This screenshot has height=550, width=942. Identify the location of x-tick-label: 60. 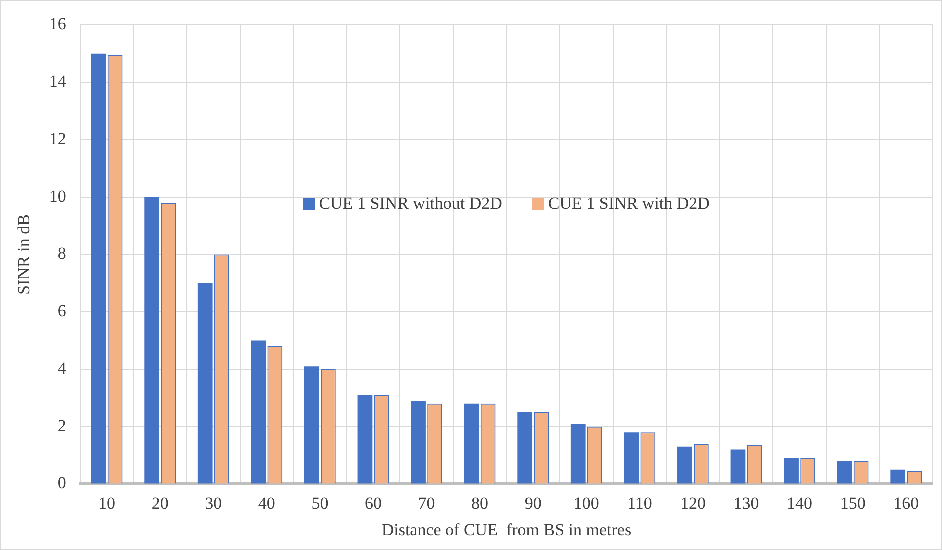
(373, 503).